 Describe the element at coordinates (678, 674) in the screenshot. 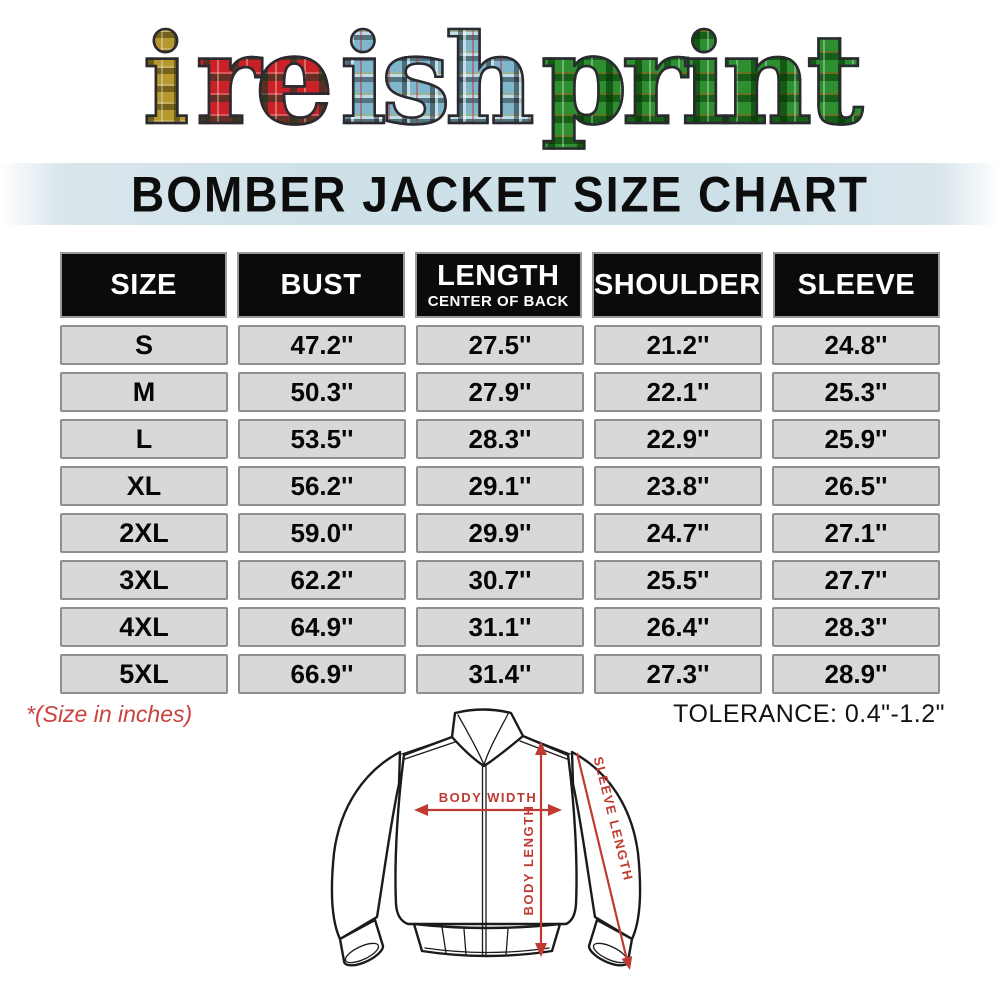

I see `shoulder-cell: 27.3''` at that location.